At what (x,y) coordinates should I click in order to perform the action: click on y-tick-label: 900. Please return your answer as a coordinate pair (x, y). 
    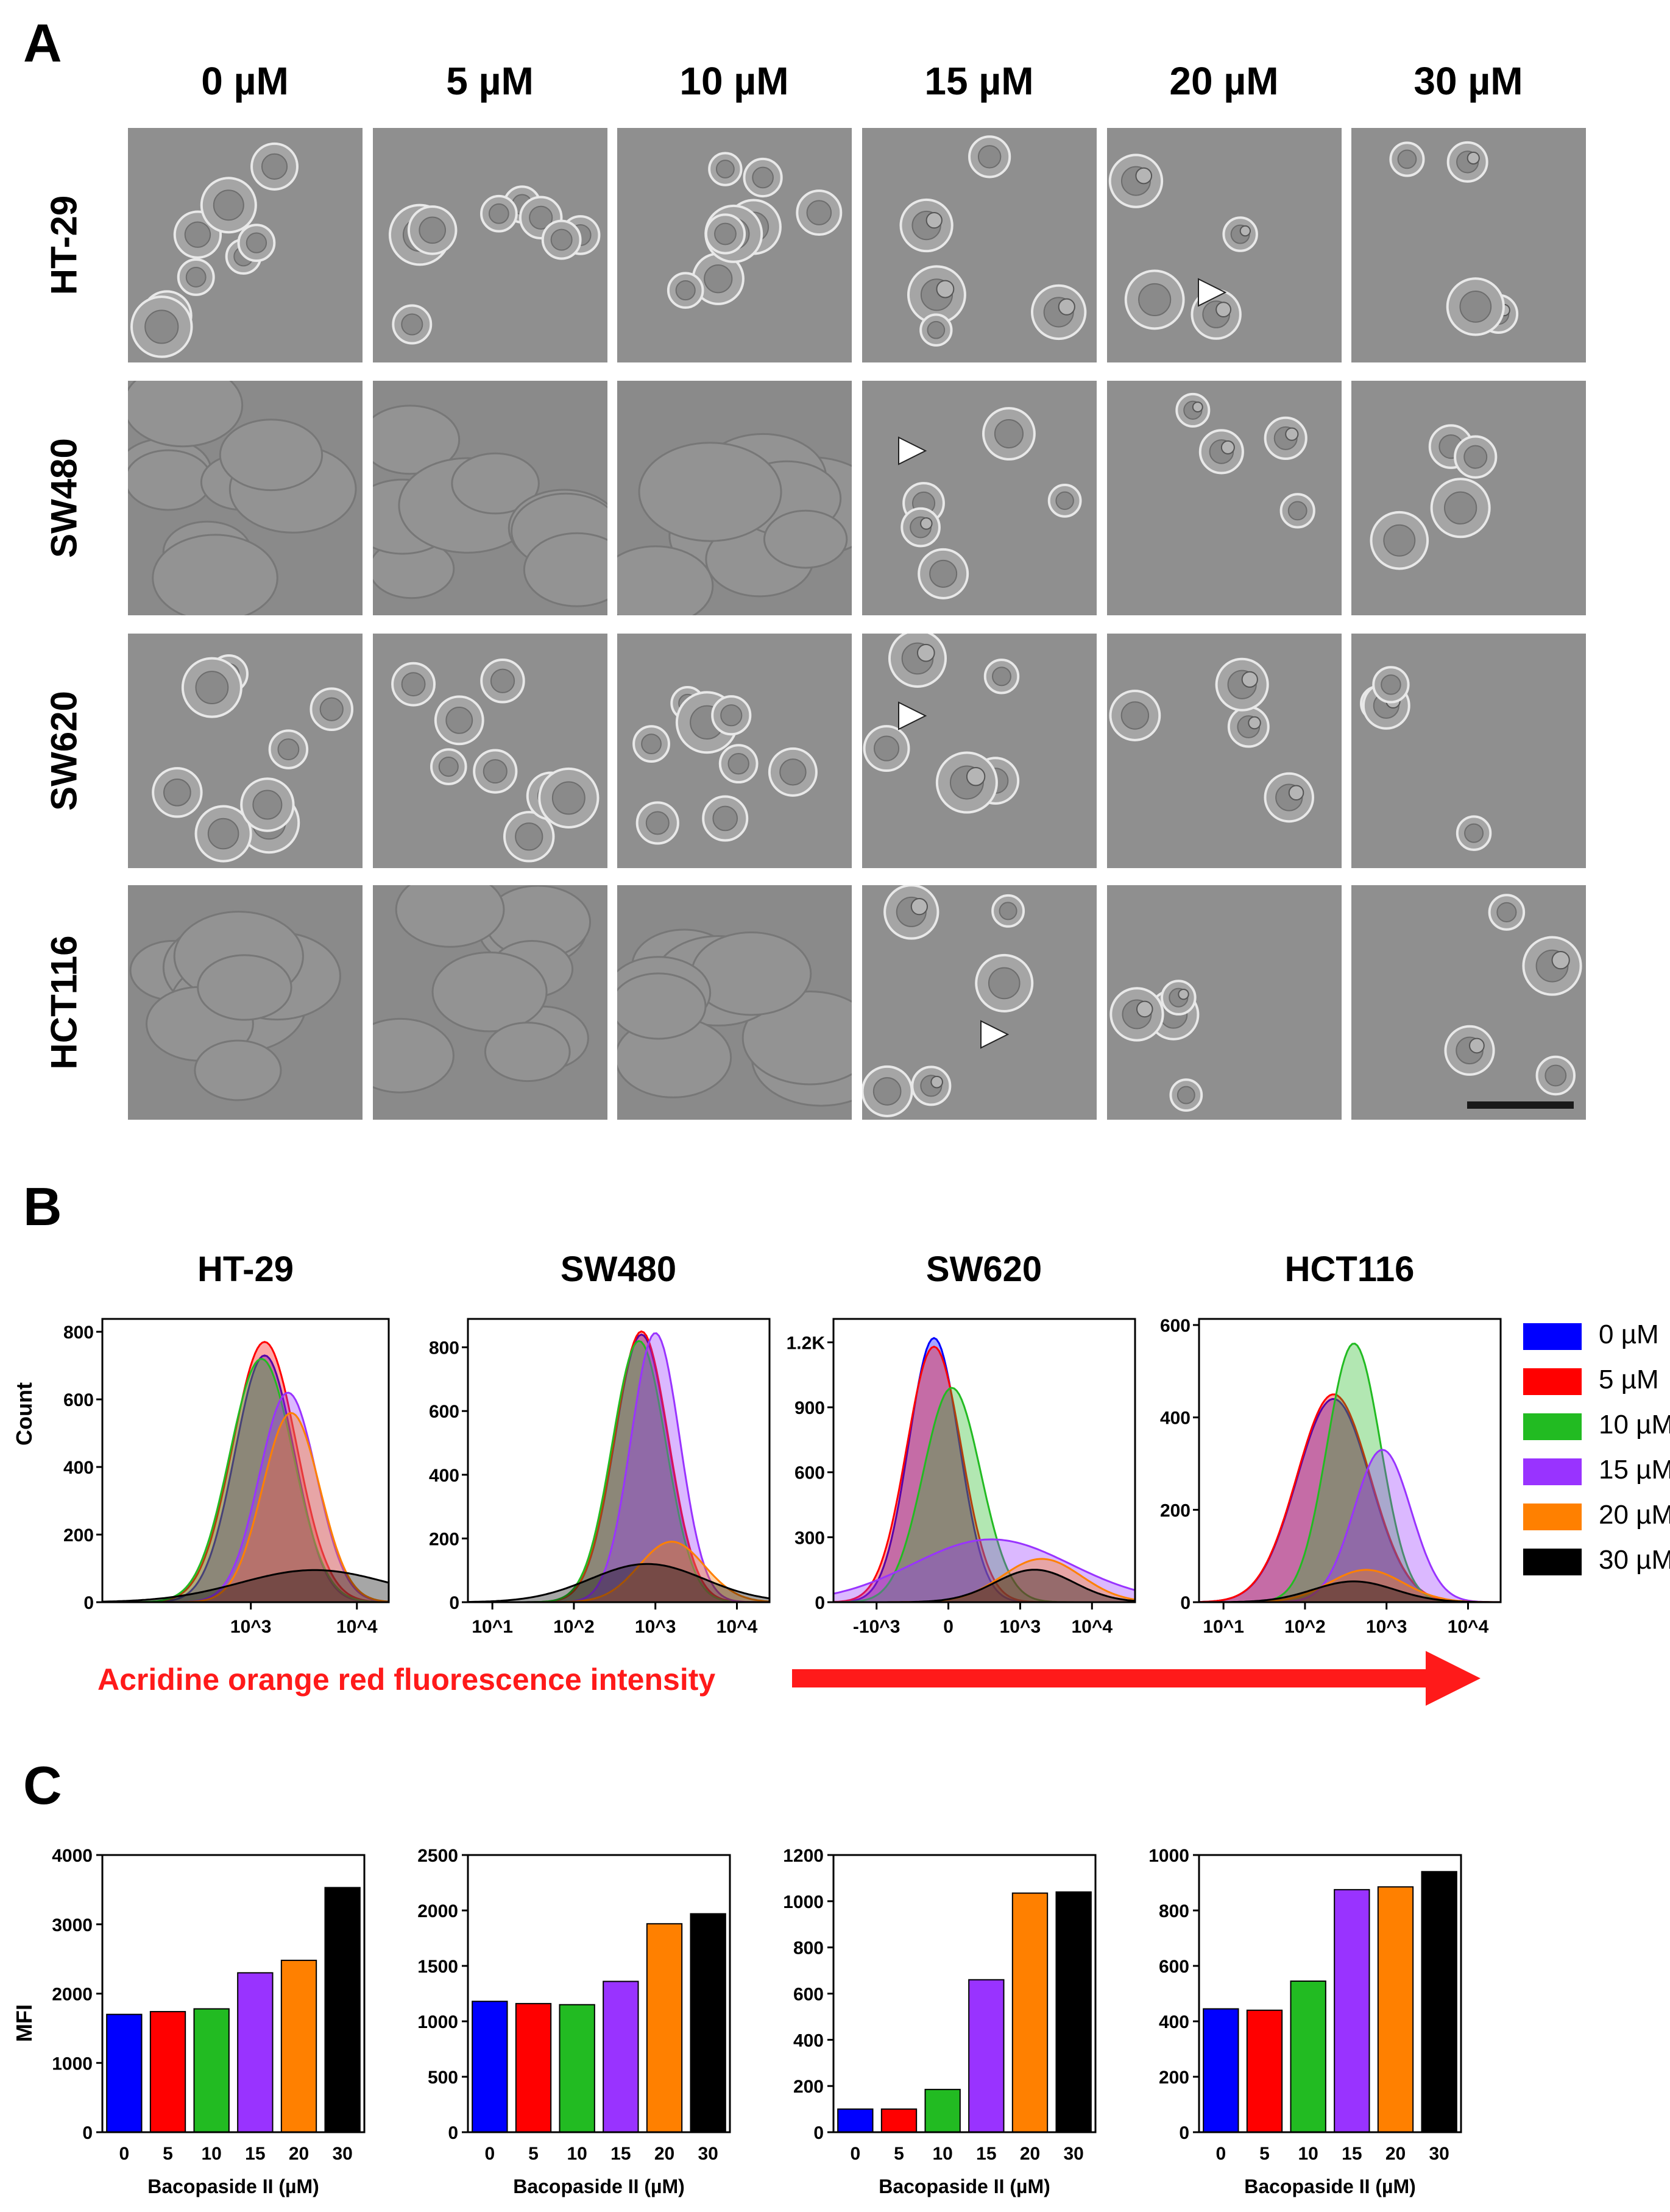
    Looking at the image, I should click on (809, 1408).